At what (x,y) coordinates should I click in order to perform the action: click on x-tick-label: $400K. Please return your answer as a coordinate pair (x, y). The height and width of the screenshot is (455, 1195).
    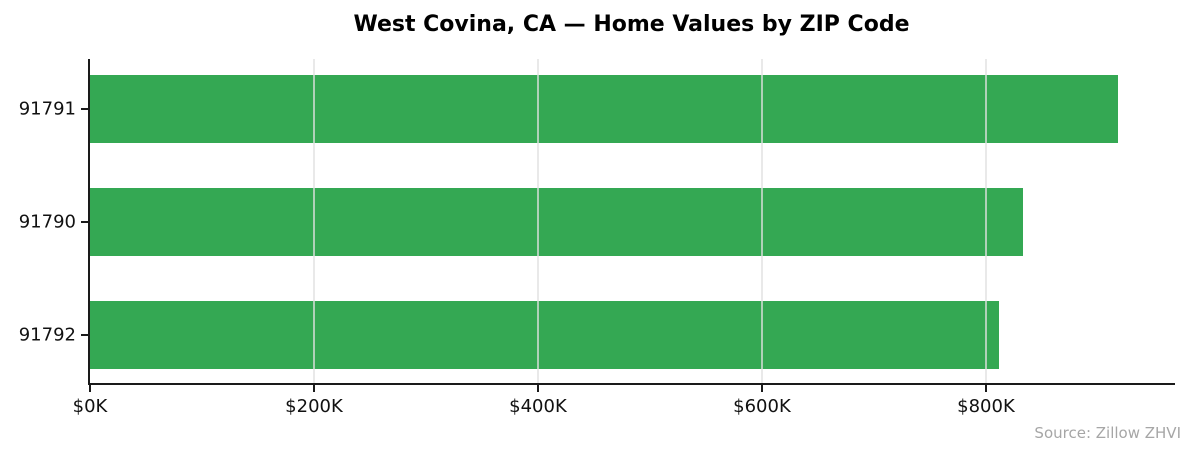
    Looking at the image, I should click on (538, 406).